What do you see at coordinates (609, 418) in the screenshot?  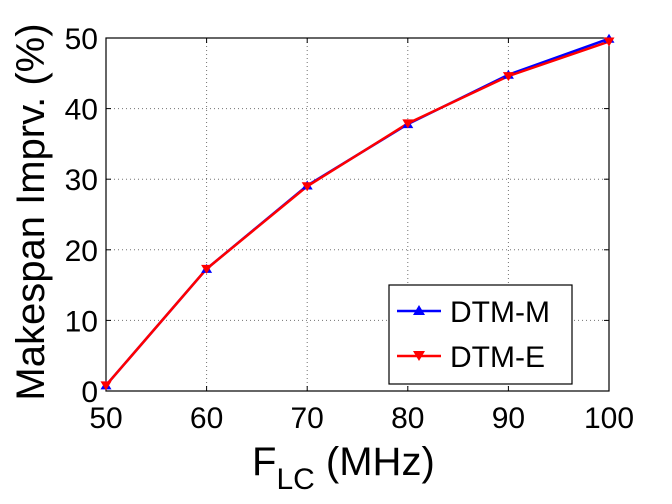 I see `x-tick-label: 100` at bounding box center [609, 418].